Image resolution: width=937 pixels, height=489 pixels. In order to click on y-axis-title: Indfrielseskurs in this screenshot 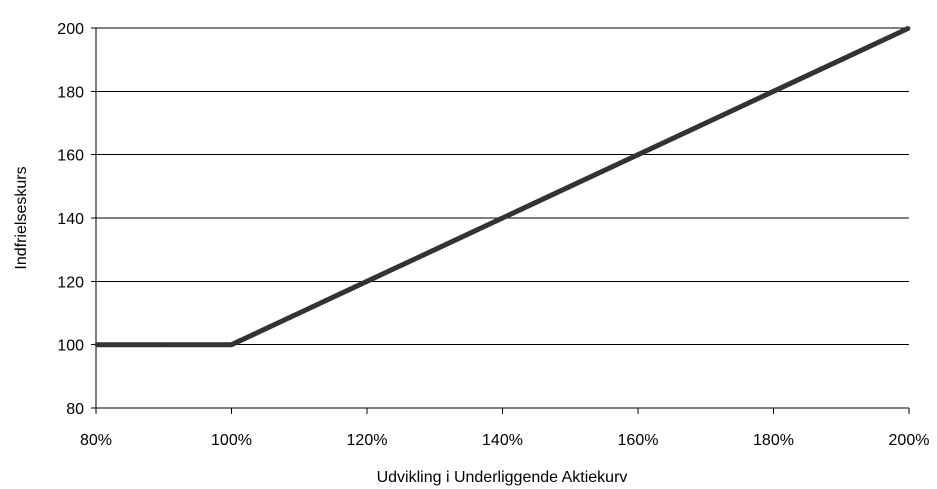, I will do `click(21, 217)`.